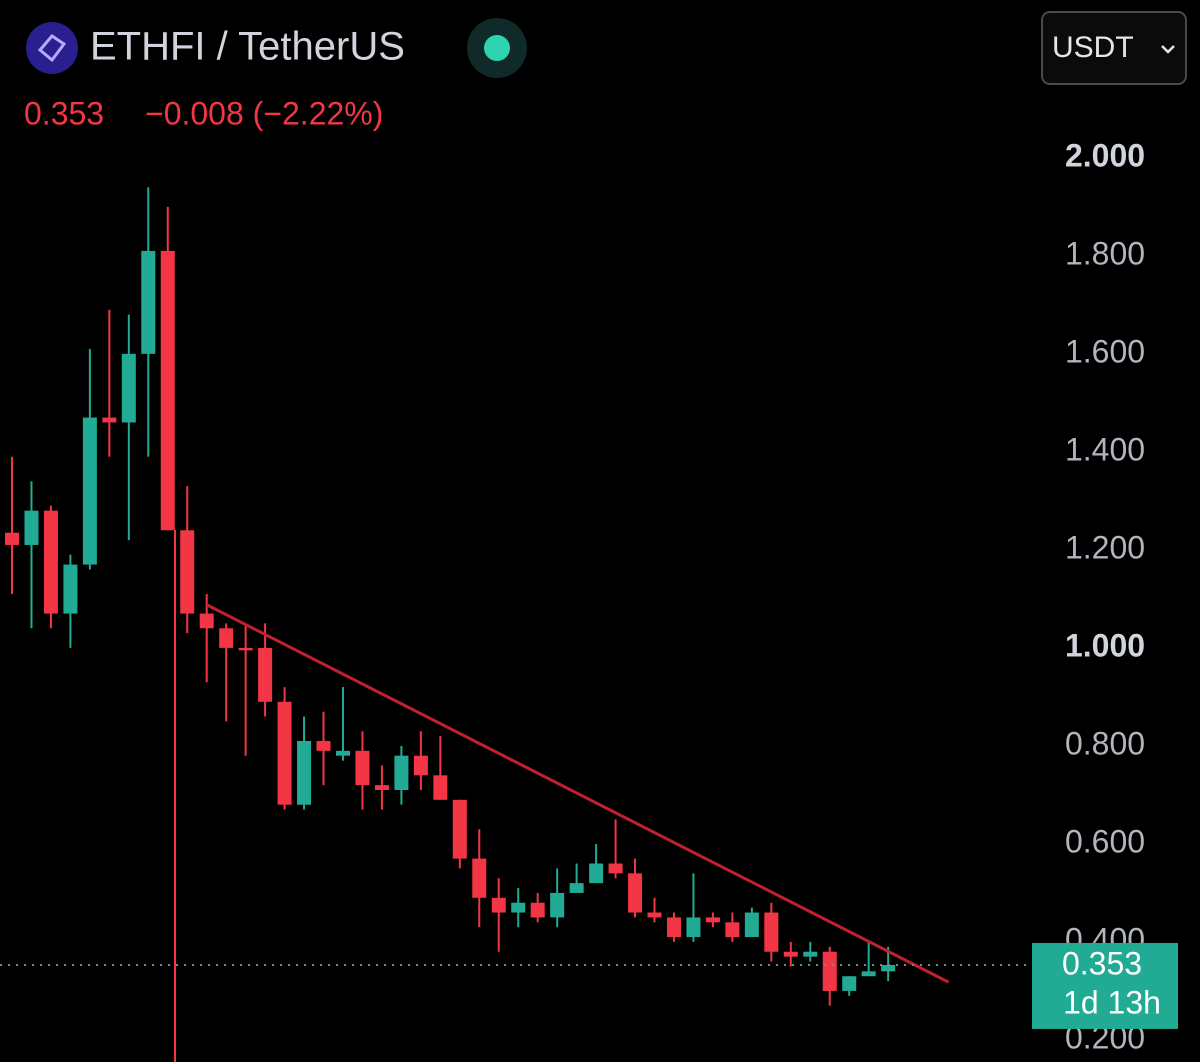 This screenshot has width=1200, height=1062. Describe the element at coordinates (1102, 963) in the screenshot. I see `last-price-label: 0.353` at that location.